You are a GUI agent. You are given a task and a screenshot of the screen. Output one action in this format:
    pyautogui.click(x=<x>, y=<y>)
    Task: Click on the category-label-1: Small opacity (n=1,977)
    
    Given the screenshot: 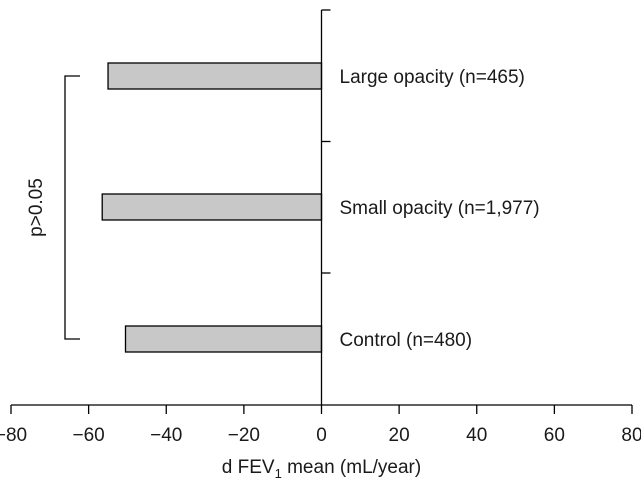 What is the action you would take?
    pyautogui.click(x=440, y=208)
    